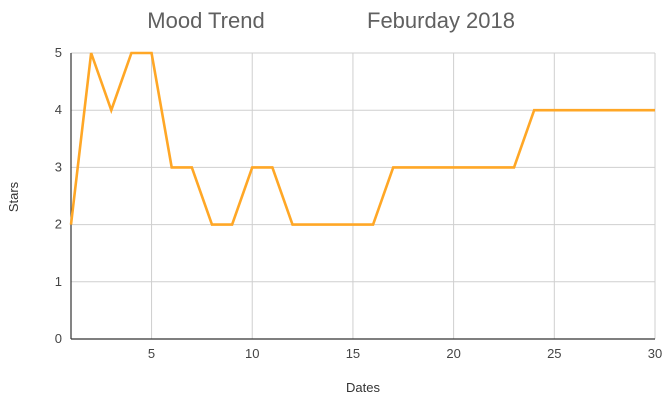  What do you see at coordinates (353, 353) in the screenshot?
I see `x-tick-label: 15` at bounding box center [353, 353].